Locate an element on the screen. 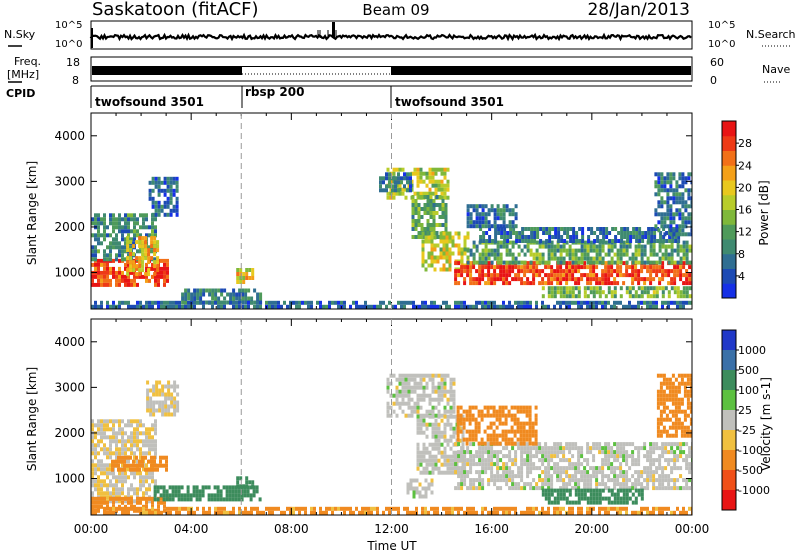 The image size is (800, 554). colorbar-swatch is located at coordinates (729, 173).